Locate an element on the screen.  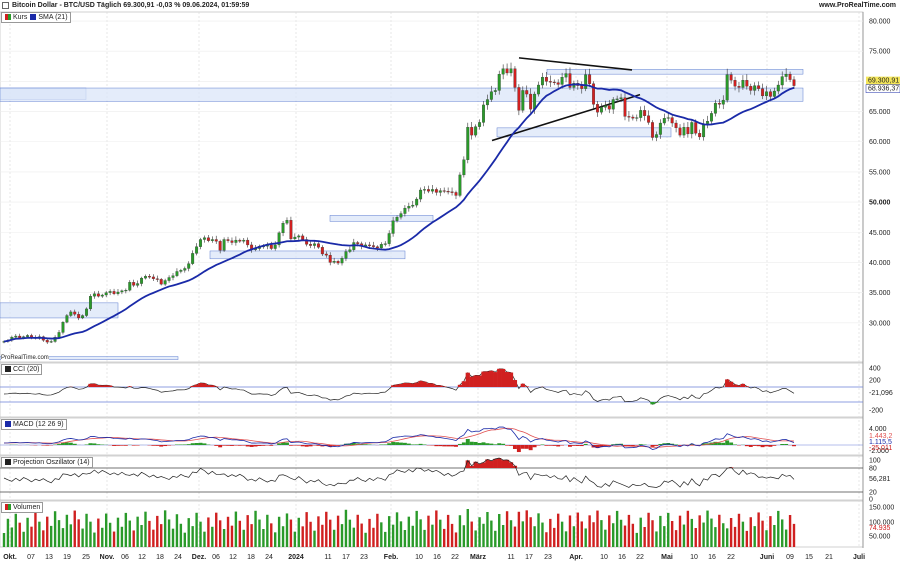
volume-value-label: 74.935 is located at coordinates (880, 528).